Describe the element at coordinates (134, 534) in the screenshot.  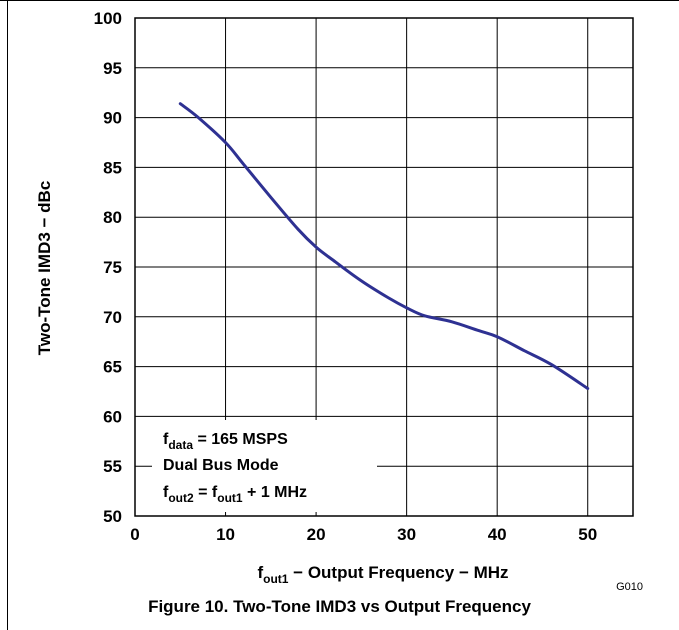
I see `x-tick-label: 0` at that location.